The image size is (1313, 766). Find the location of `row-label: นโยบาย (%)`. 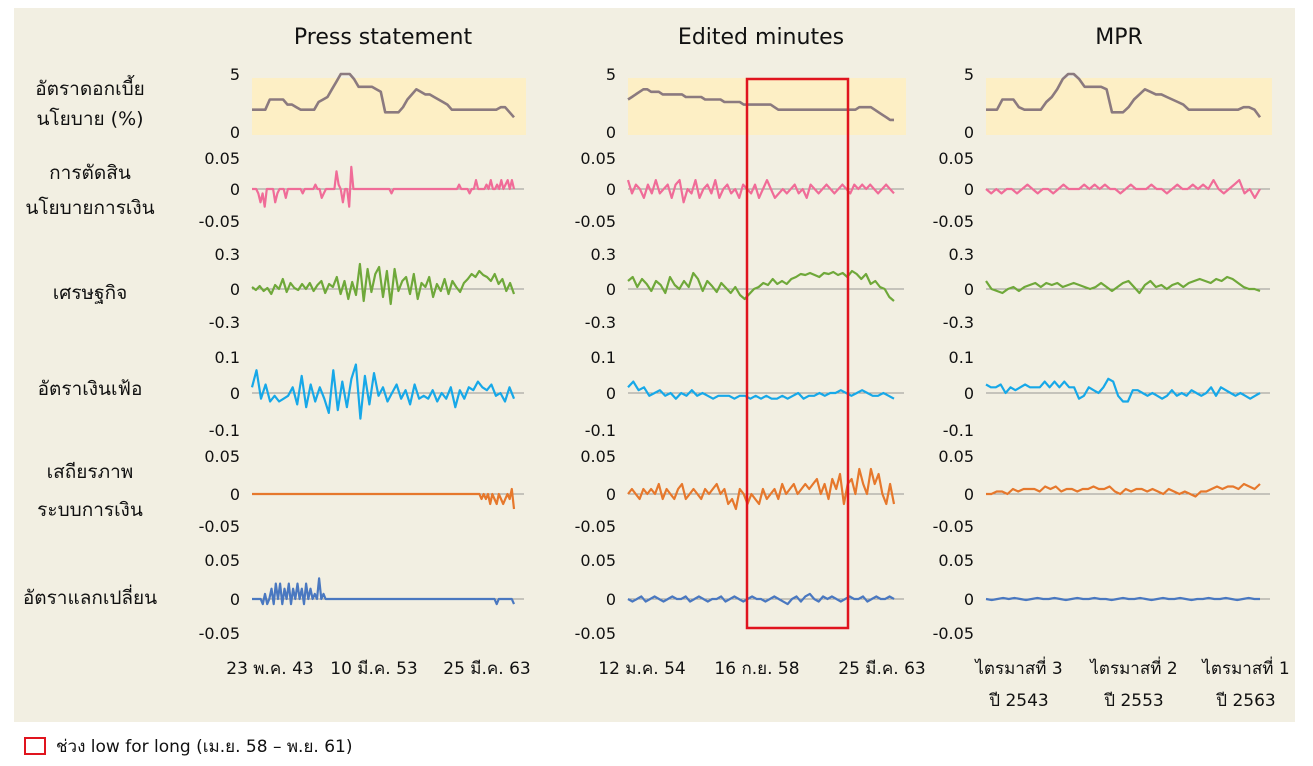

row-label: นโยบาย (%) is located at coordinates (89, 118).